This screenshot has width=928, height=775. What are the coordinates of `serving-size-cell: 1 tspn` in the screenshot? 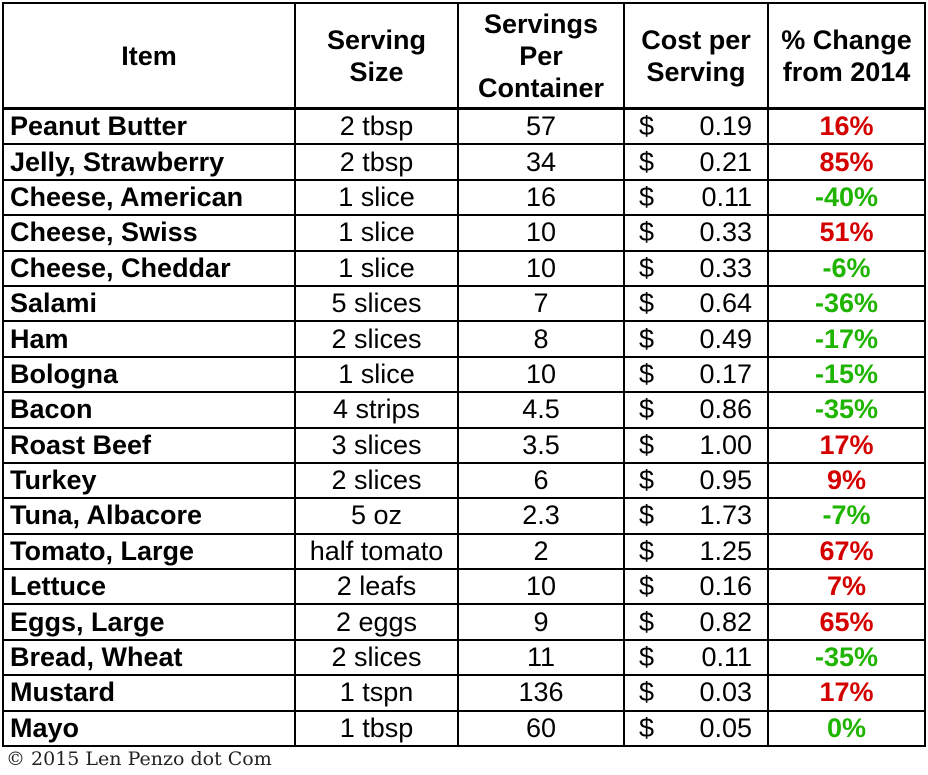 It's located at (376, 693).